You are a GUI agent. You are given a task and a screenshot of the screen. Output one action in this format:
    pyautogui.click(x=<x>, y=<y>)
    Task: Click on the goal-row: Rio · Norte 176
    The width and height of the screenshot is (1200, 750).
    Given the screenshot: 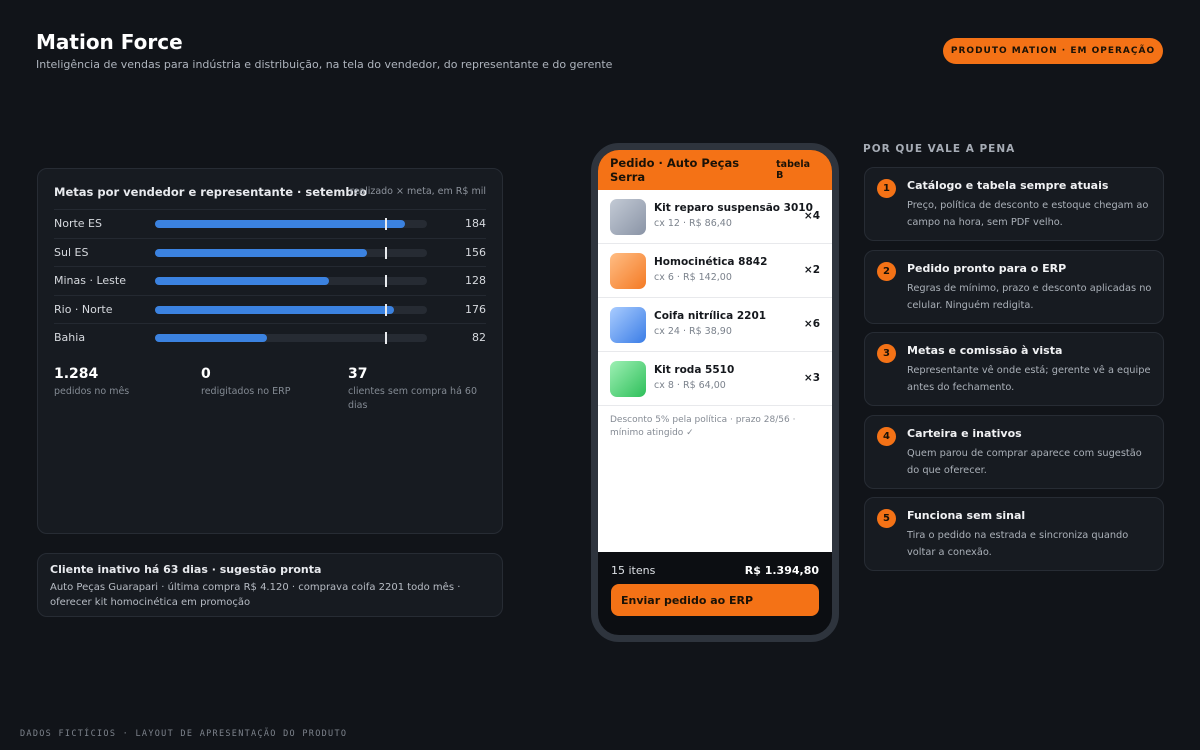 What is the action you would take?
    pyautogui.click(x=270, y=308)
    